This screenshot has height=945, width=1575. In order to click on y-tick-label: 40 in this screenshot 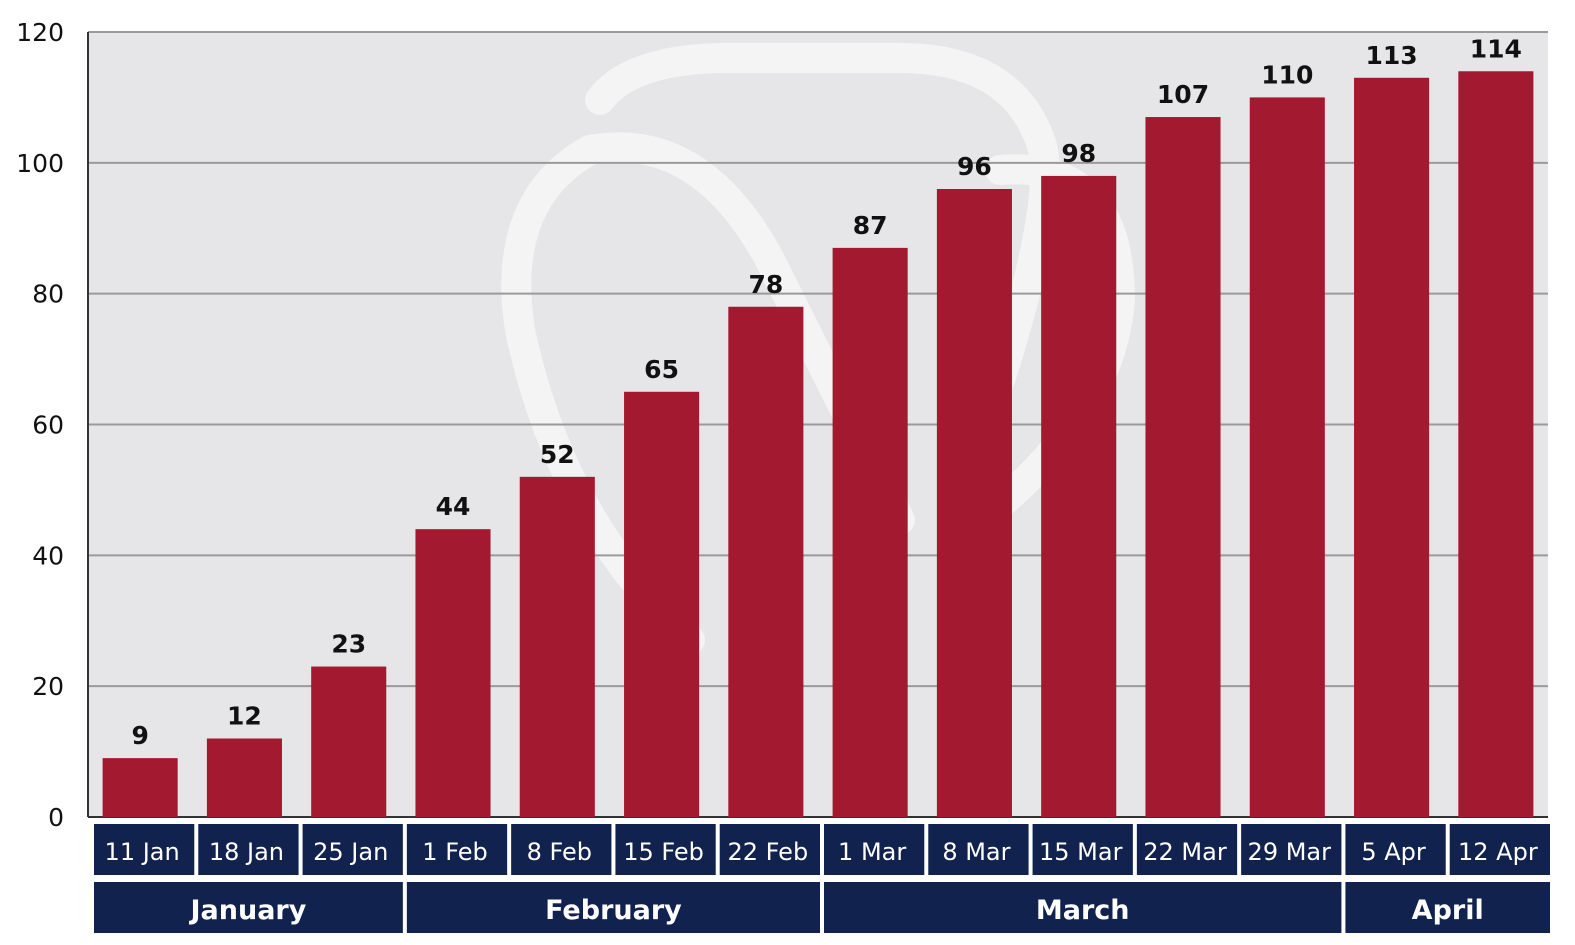, I will do `click(48, 555)`.